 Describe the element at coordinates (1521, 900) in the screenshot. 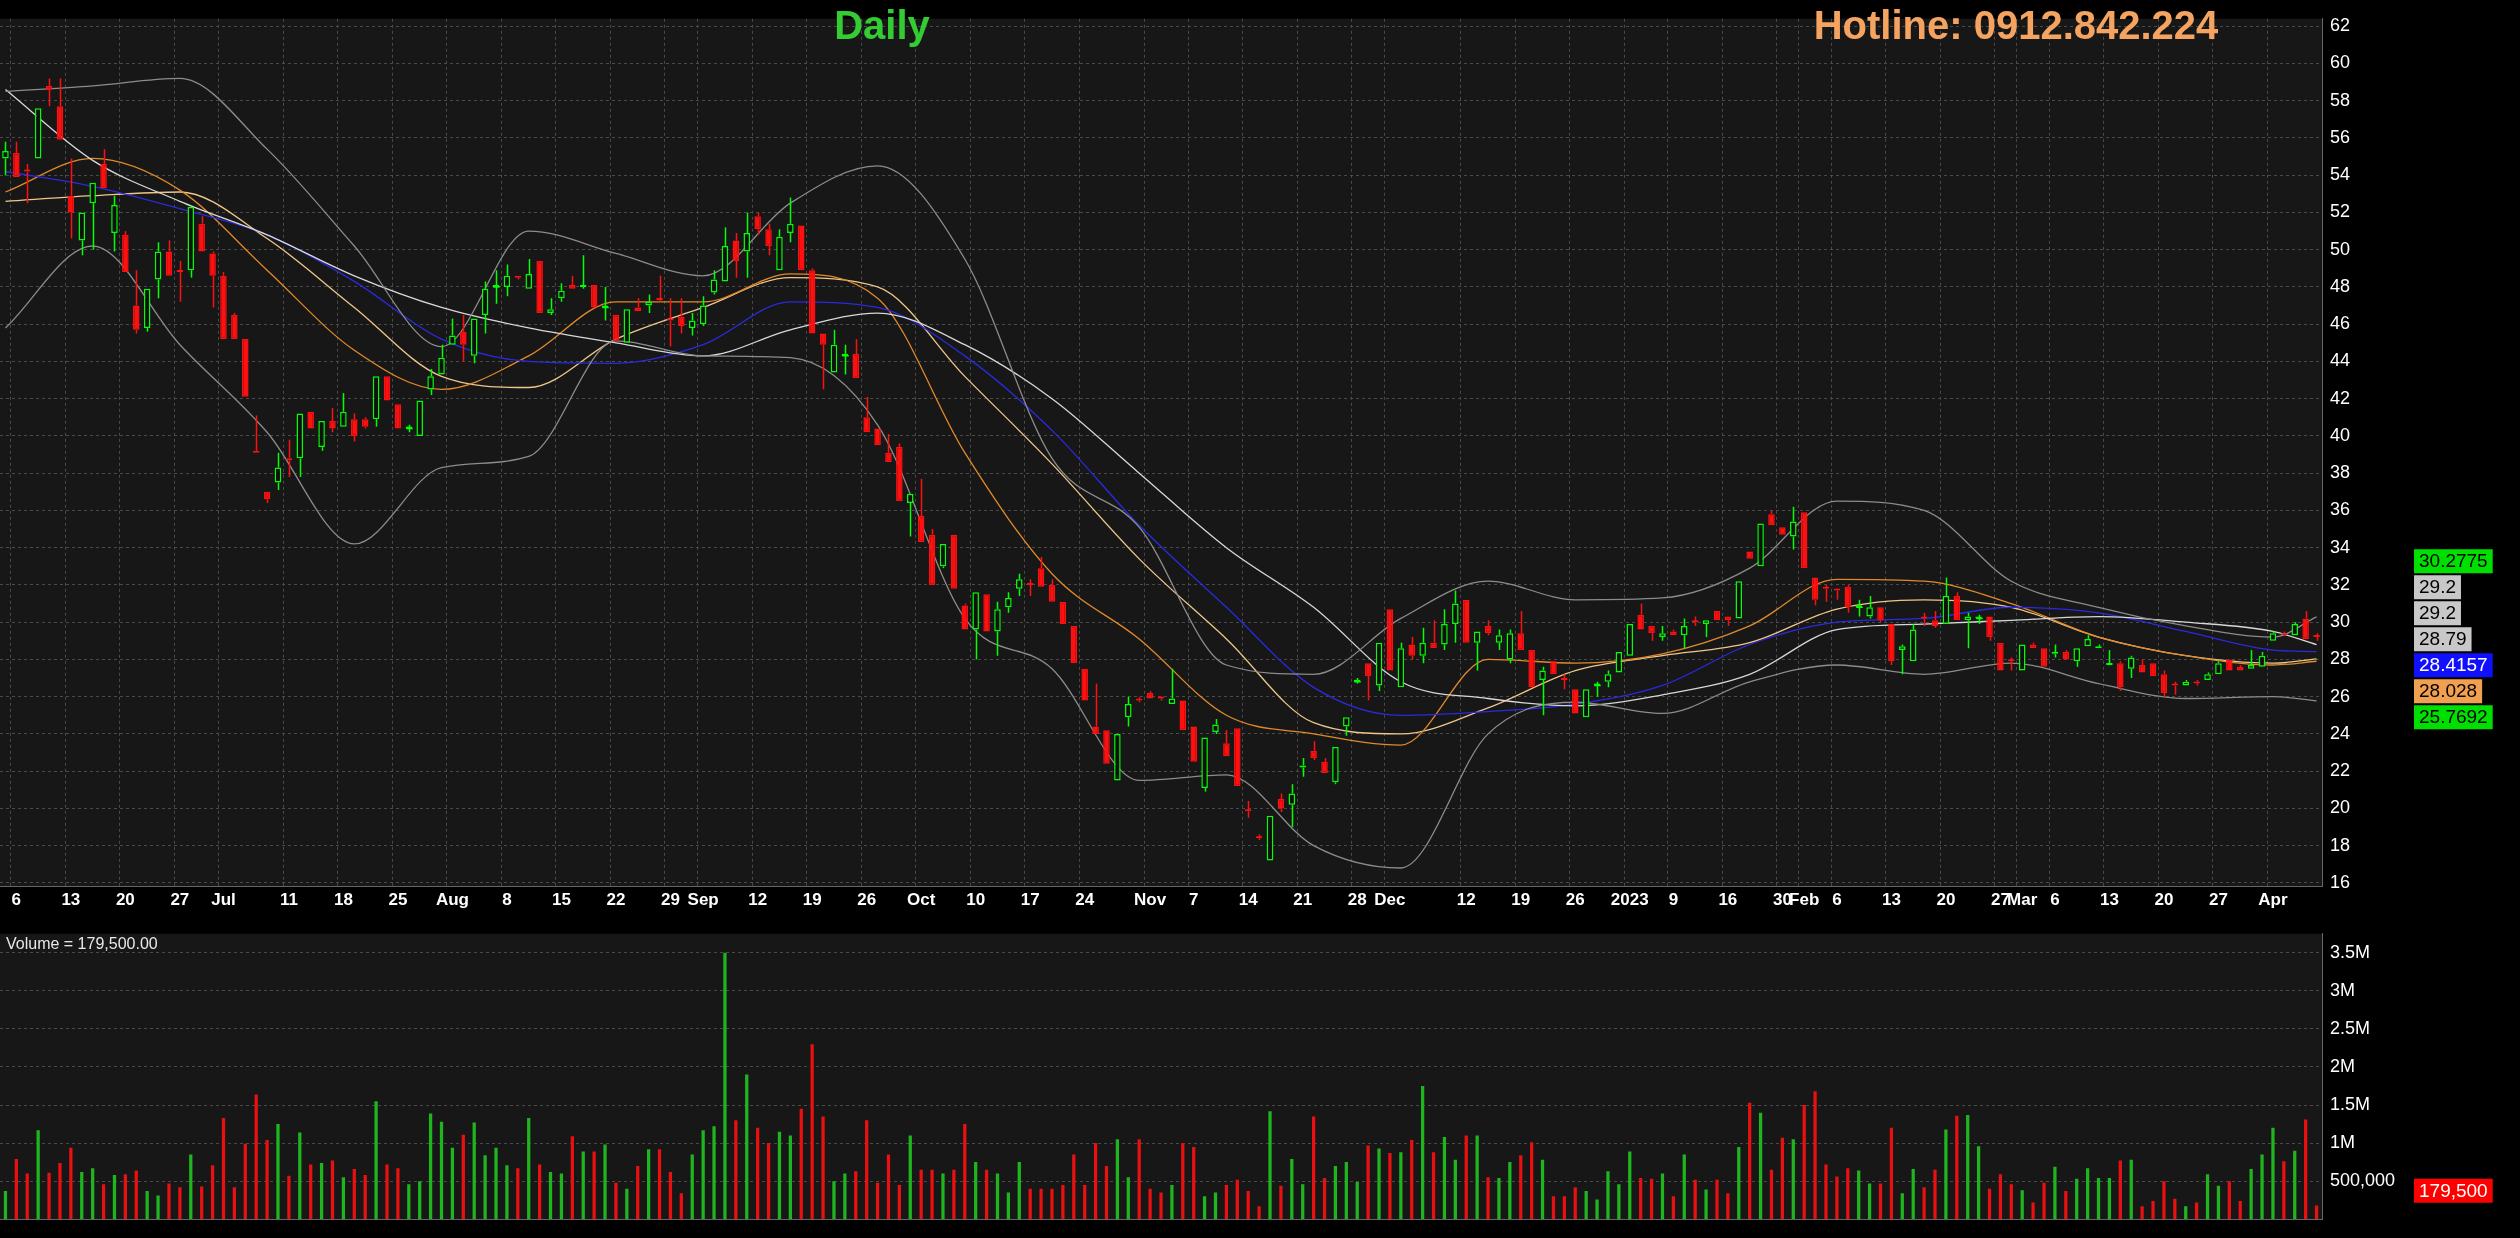

I see `x-tick-label: 19` at that location.